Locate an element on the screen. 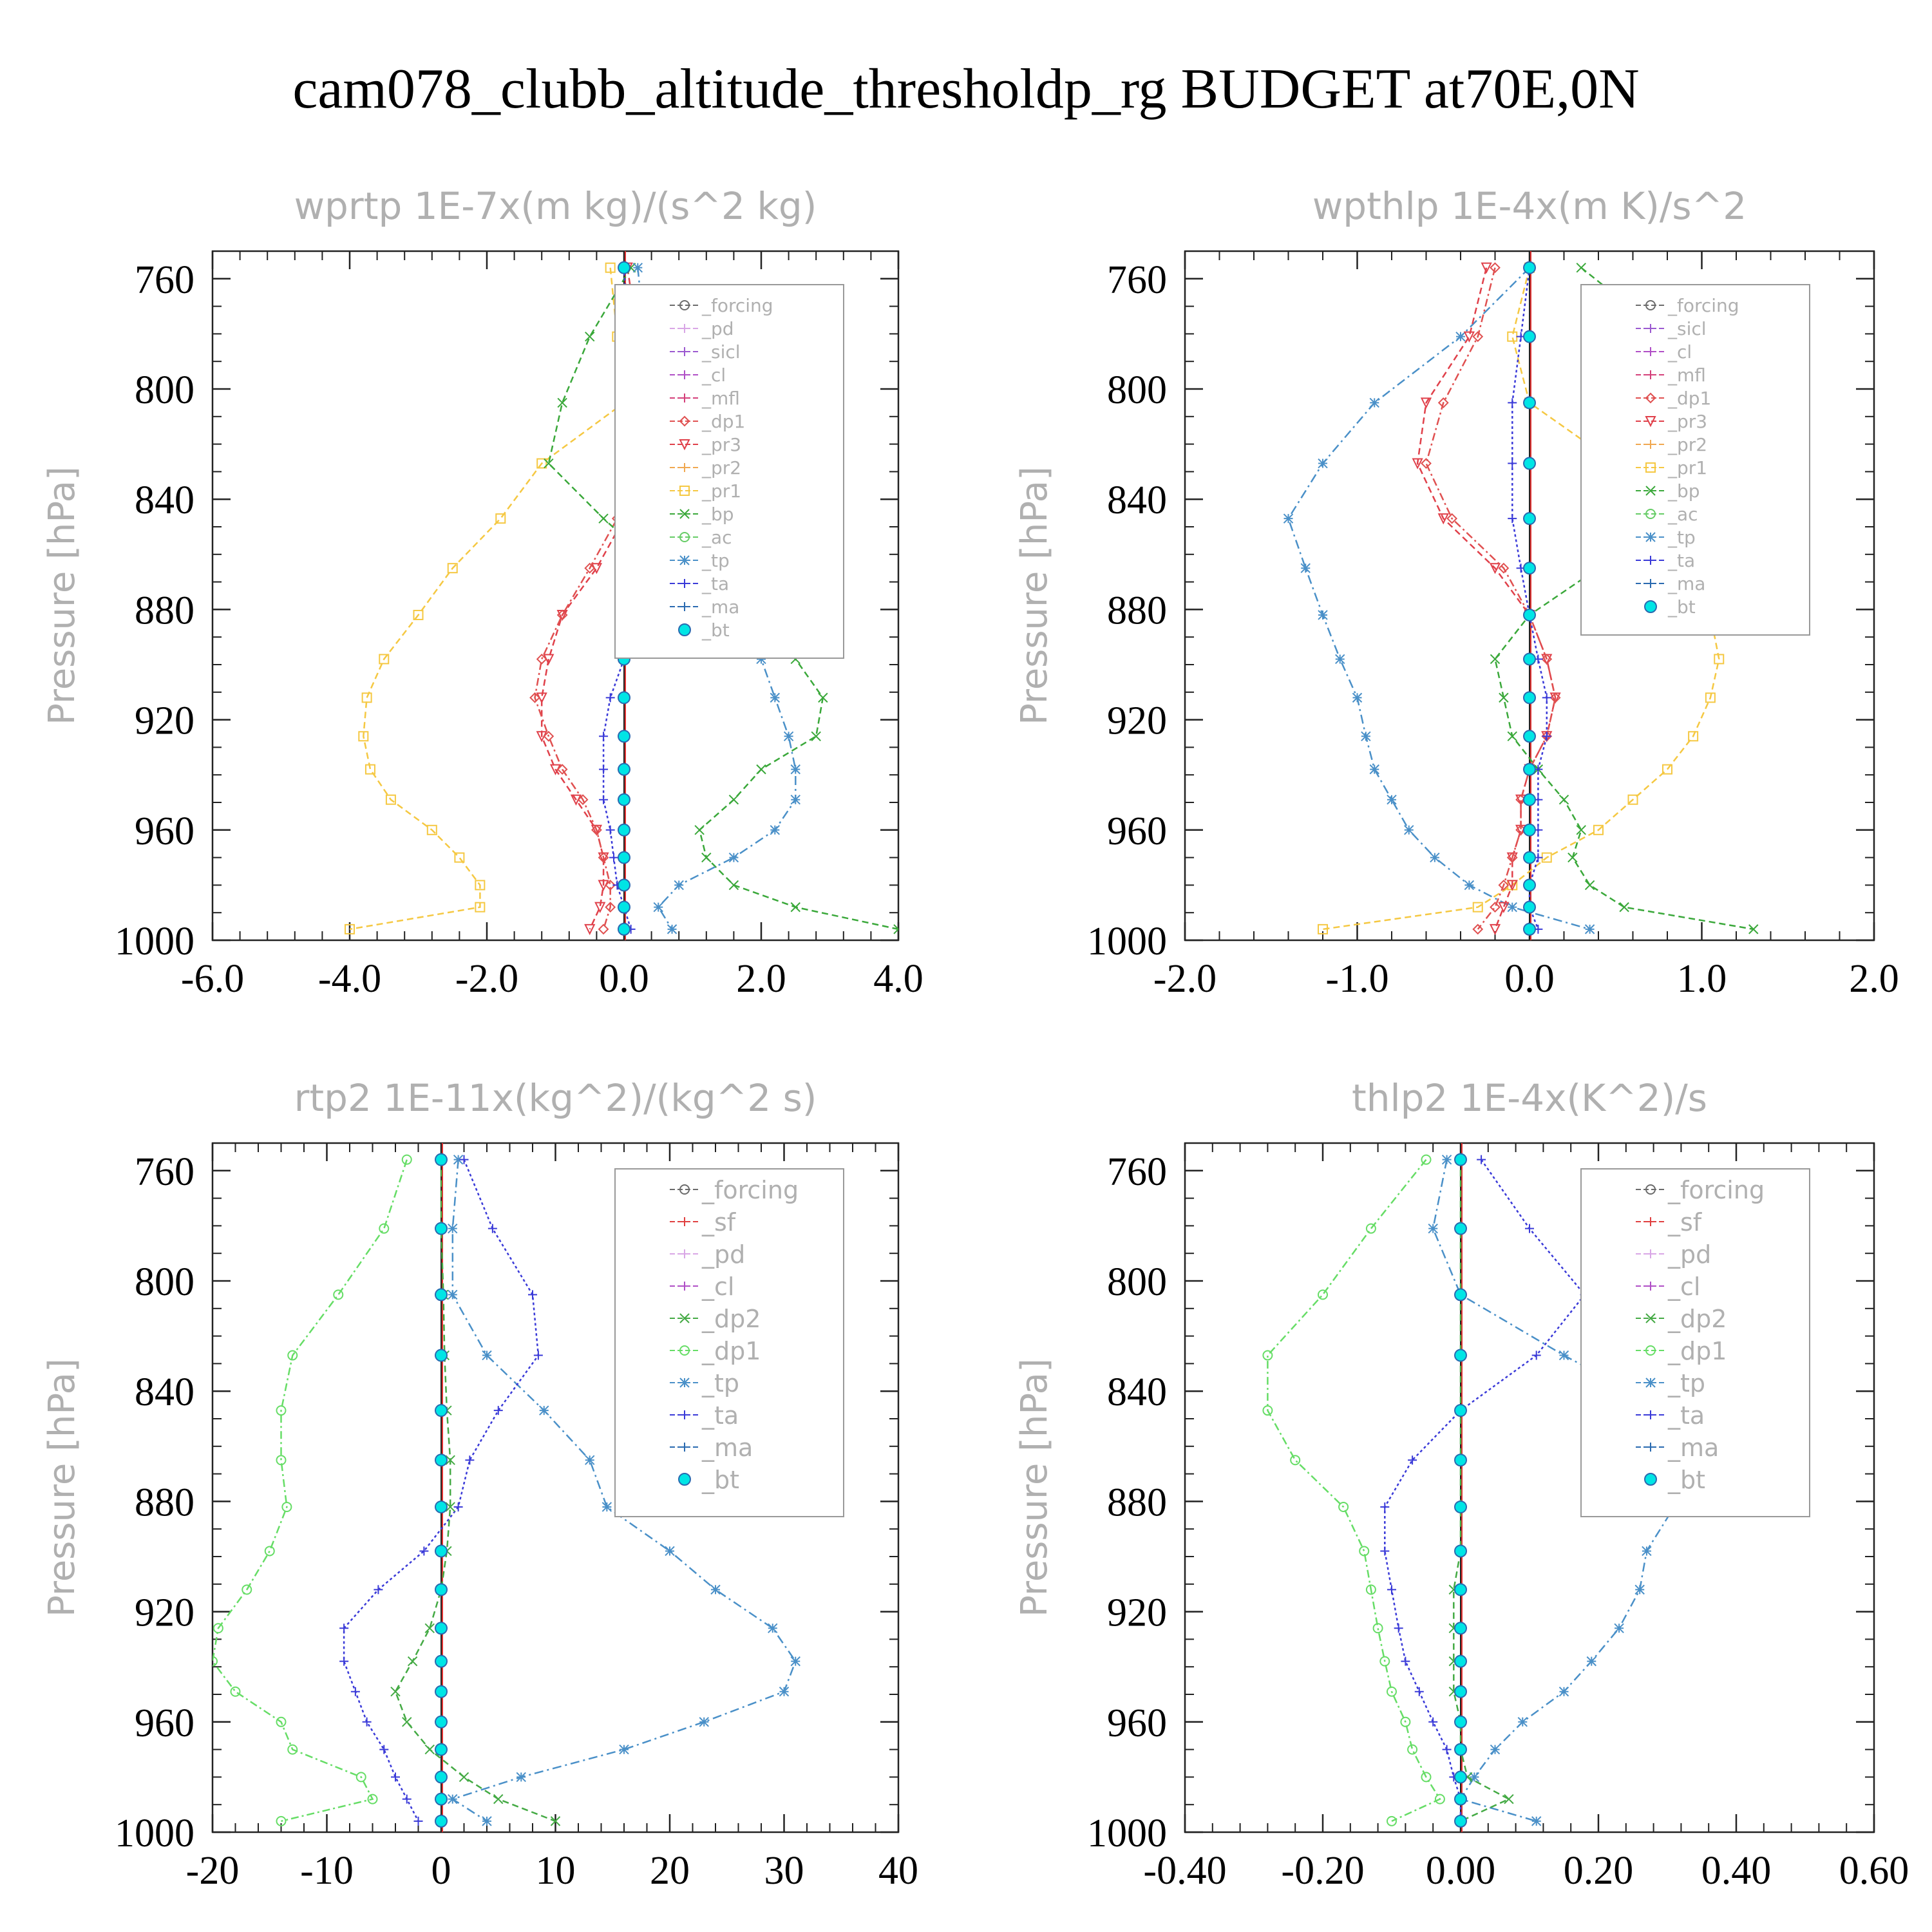 The width and height of the screenshot is (1932, 1932). legend-marker_pr1 is located at coordinates (1651, 467).